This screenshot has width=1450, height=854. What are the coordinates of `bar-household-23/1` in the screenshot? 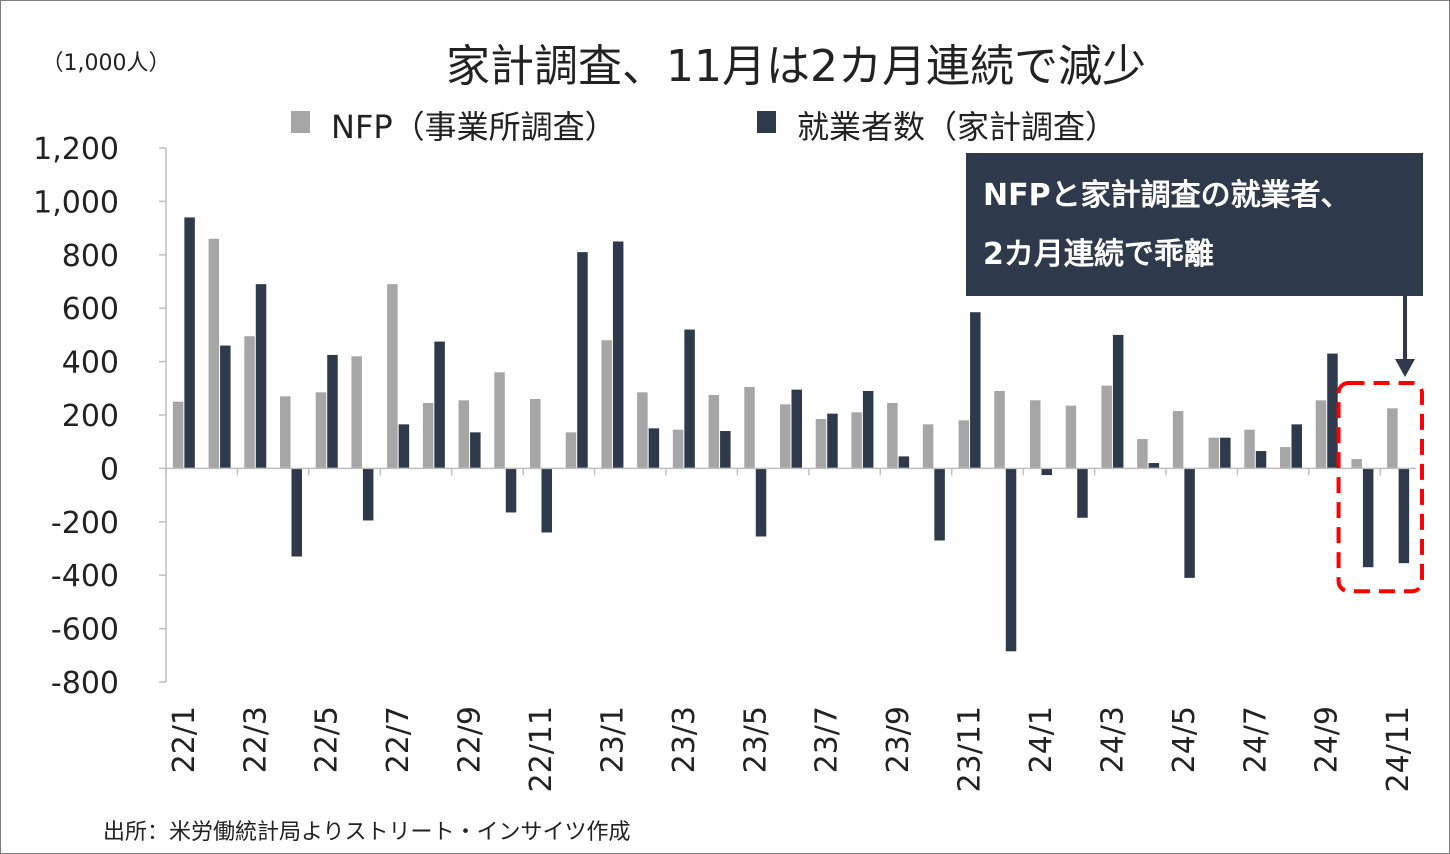 It's located at (618, 355).